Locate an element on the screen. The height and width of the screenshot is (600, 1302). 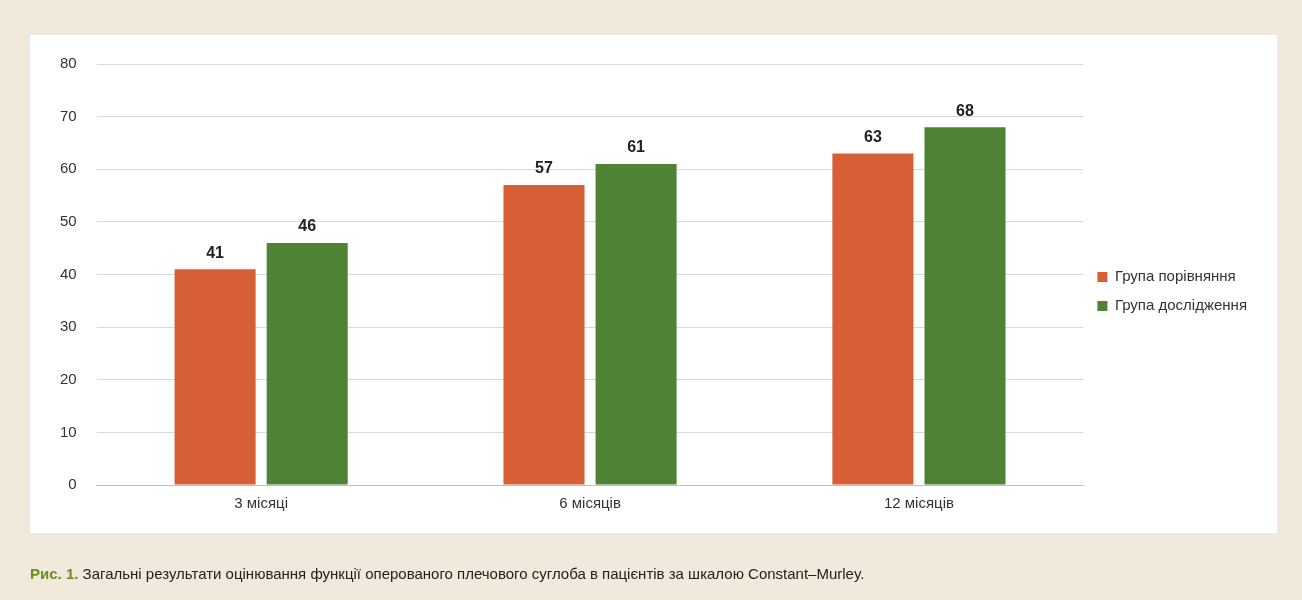
y-tick-label: 60 is located at coordinates (68, 168).